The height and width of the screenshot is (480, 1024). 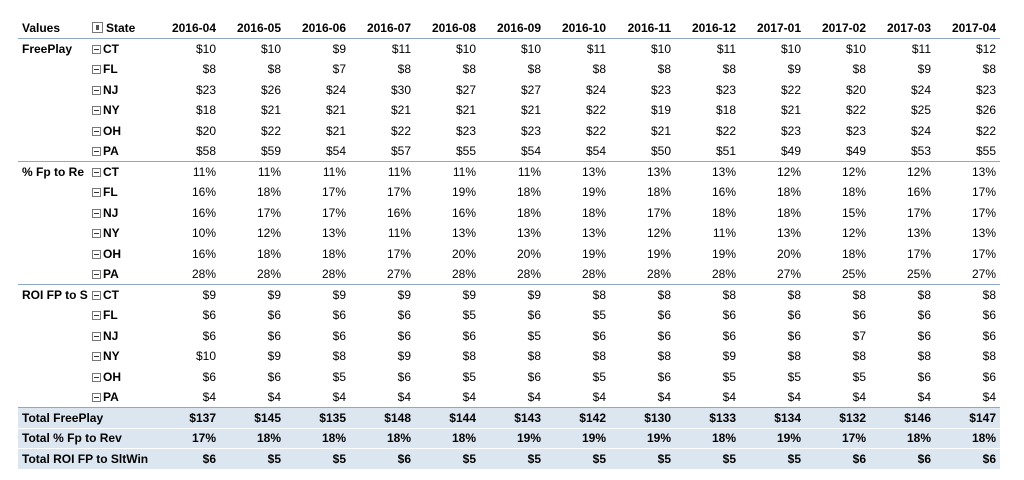 What do you see at coordinates (110, 192) in the screenshot?
I see `state-label: FL` at bounding box center [110, 192].